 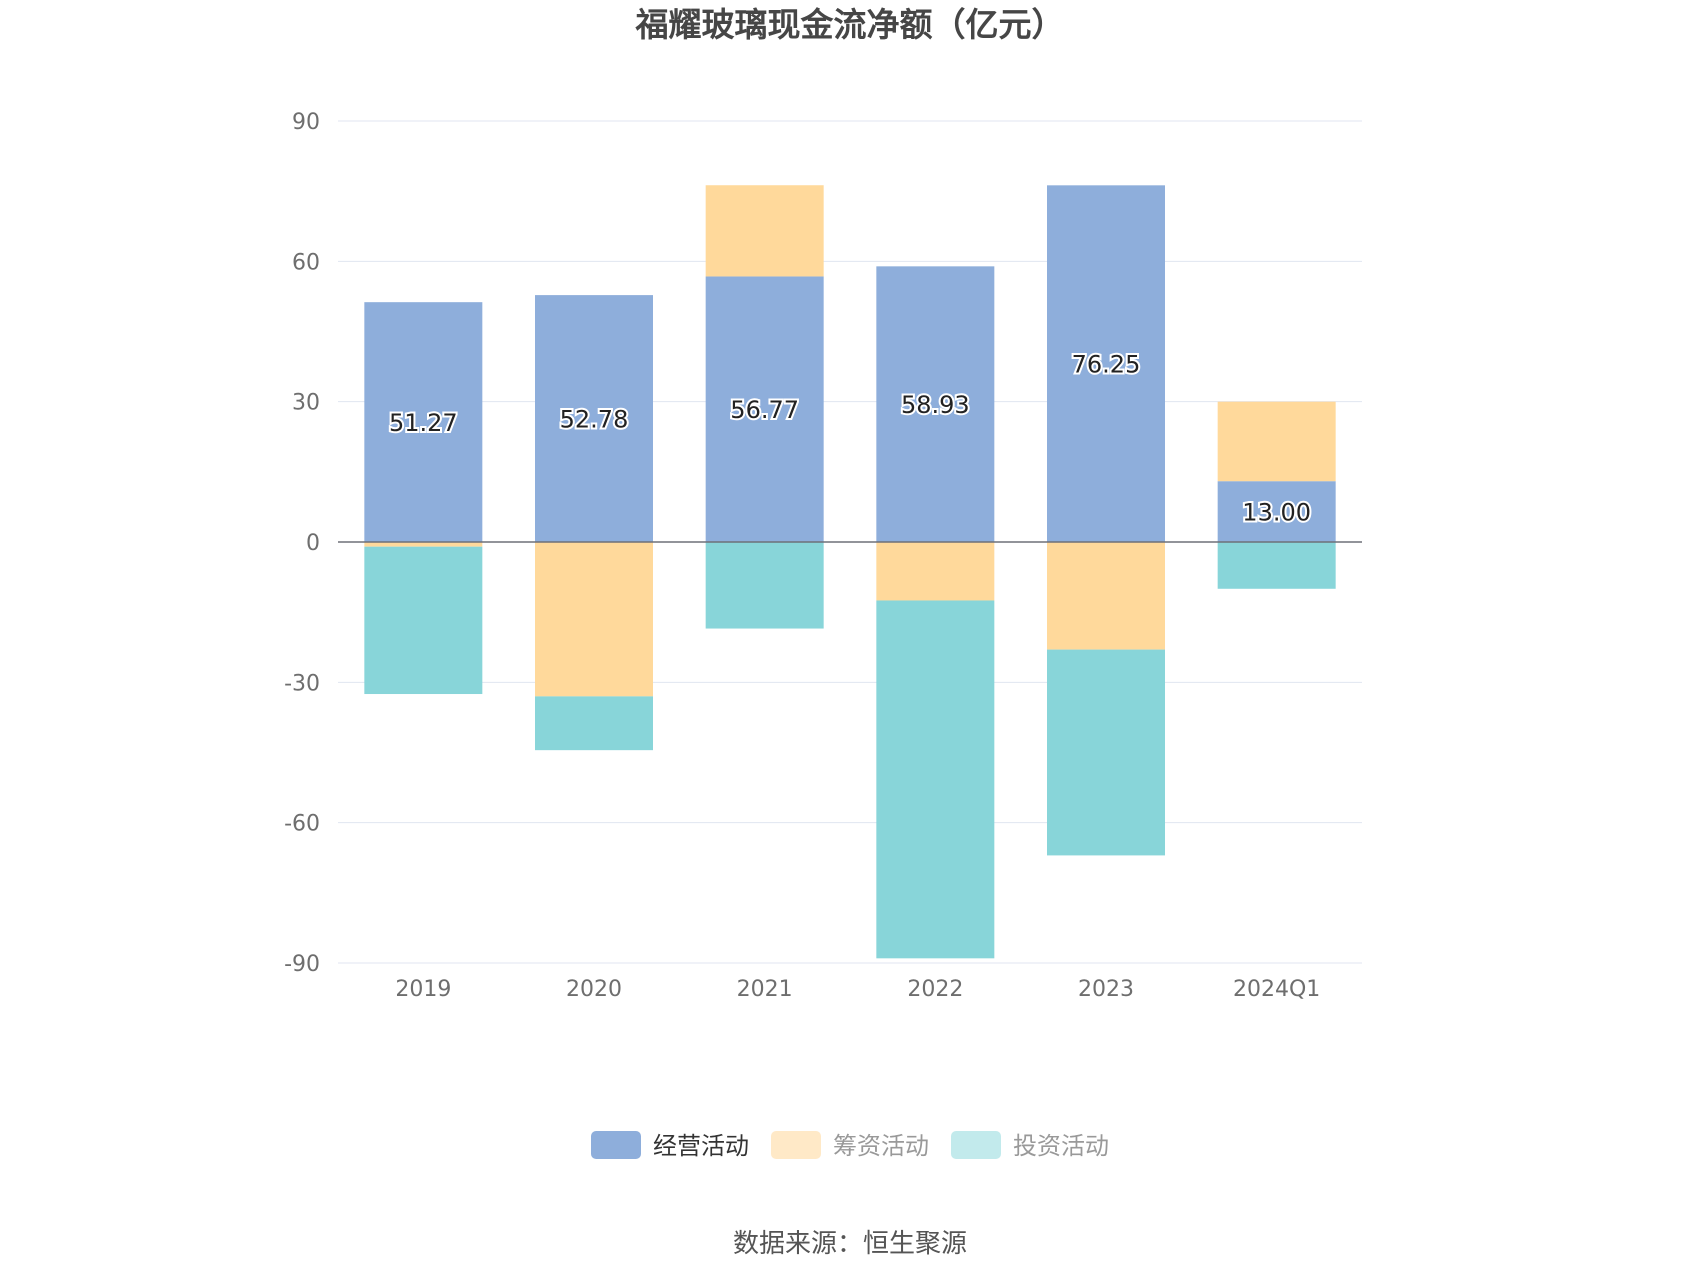 I want to click on legend-label: 经营活动, so click(x=701, y=1146).